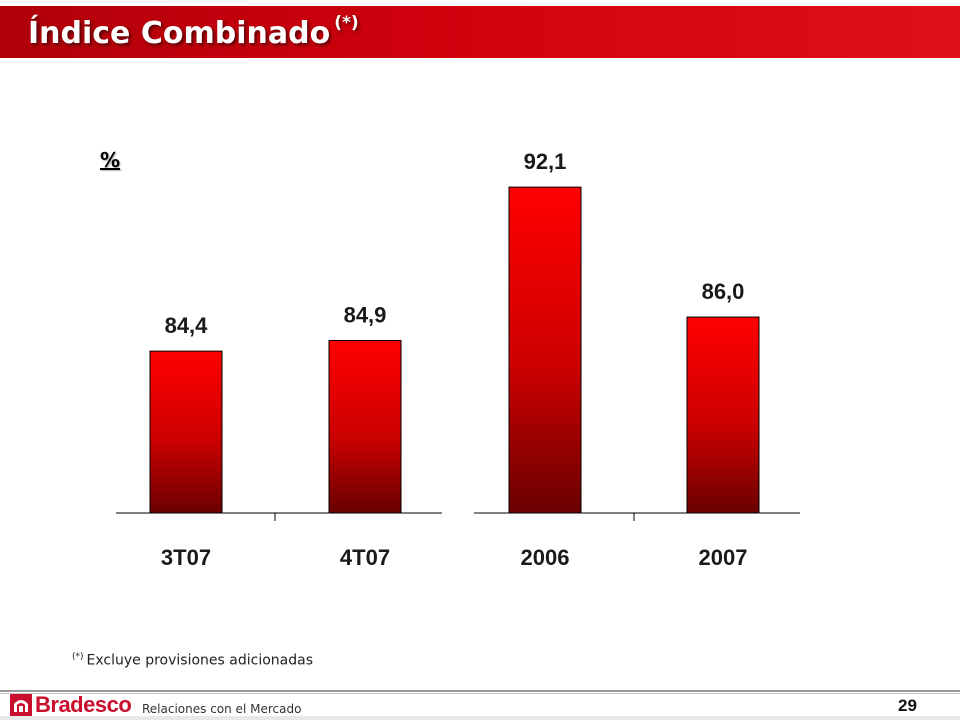 The width and height of the screenshot is (960, 720). I want to click on bar-4T07, so click(365, 426).